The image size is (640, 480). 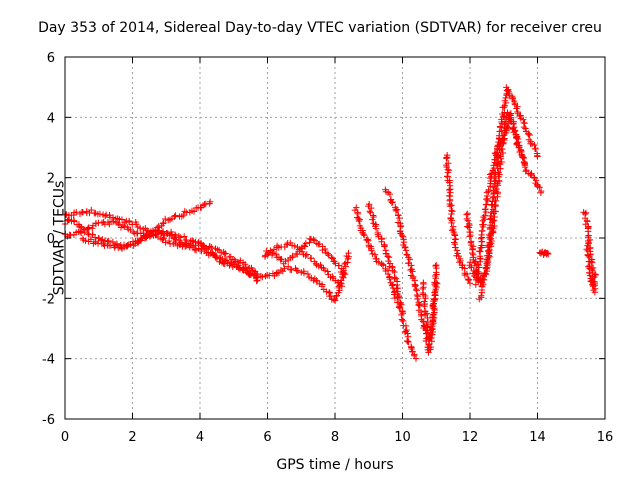 I want to click on y-tick-label: 0, so click(x=51, y=239).